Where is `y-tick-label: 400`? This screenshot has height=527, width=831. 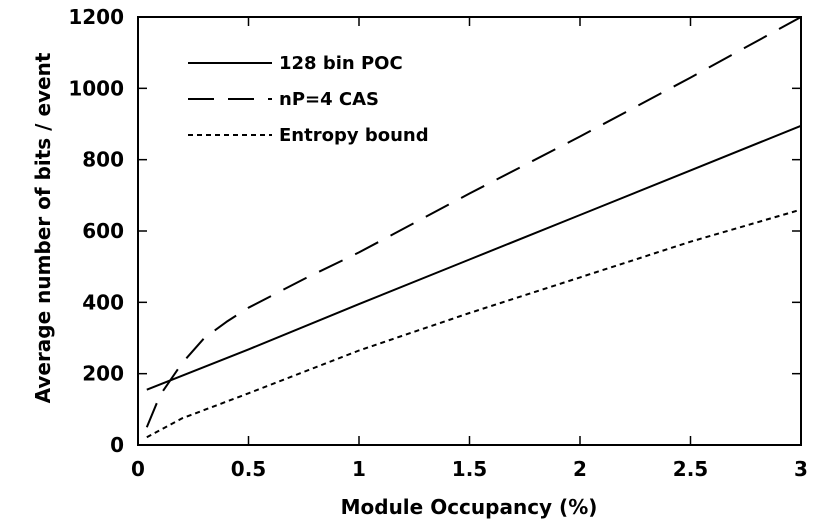
y-tick-label: 400 is located at coordinates (103, 302).